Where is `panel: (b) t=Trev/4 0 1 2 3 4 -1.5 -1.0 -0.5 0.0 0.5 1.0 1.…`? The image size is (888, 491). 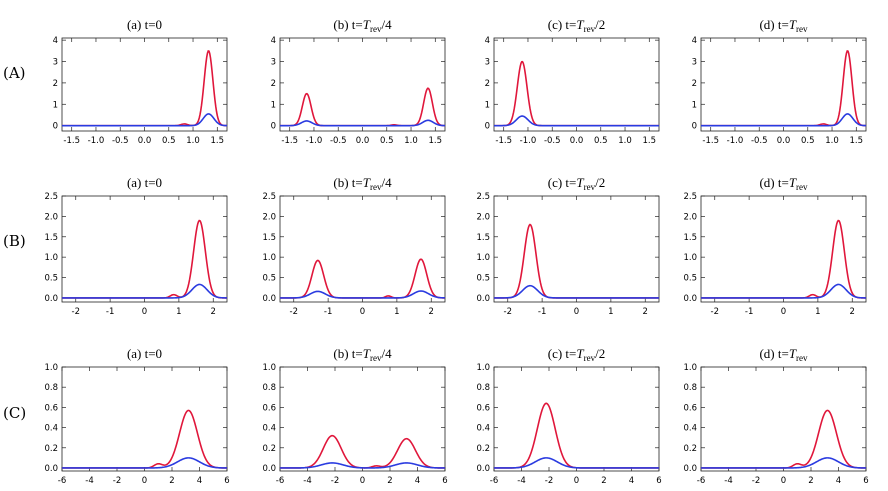 panel: (b) t=Trev/4 0 1 2 3 4 -1.5 -1.0 -0.5 0.0 0.5 1.0 1.… is located at coordinates (358, 81).